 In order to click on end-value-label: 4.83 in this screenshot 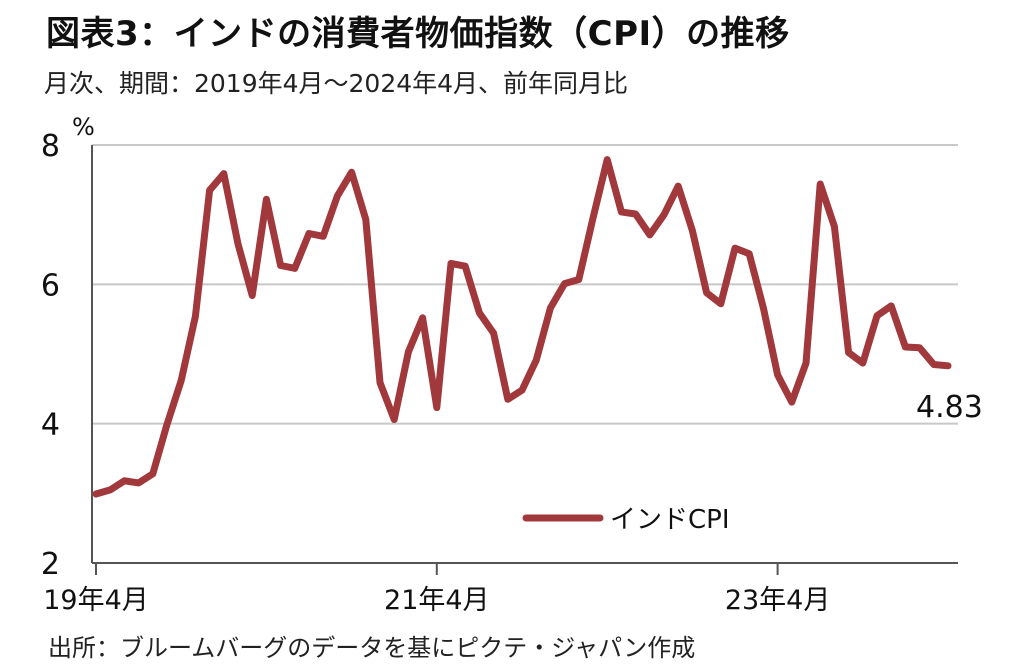, I will do `click(949, 407)`.